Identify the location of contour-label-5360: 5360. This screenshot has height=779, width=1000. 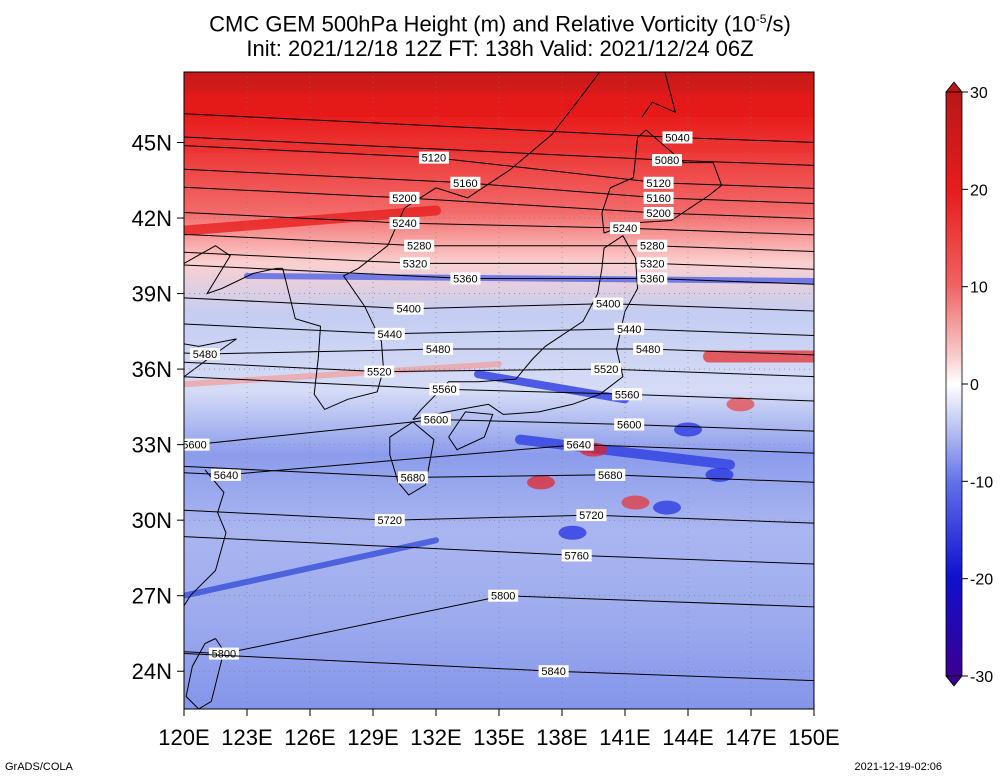
(465, 279).